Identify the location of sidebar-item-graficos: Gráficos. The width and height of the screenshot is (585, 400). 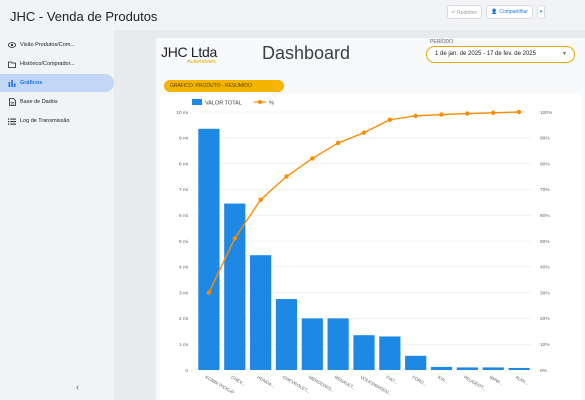
(57, 83).